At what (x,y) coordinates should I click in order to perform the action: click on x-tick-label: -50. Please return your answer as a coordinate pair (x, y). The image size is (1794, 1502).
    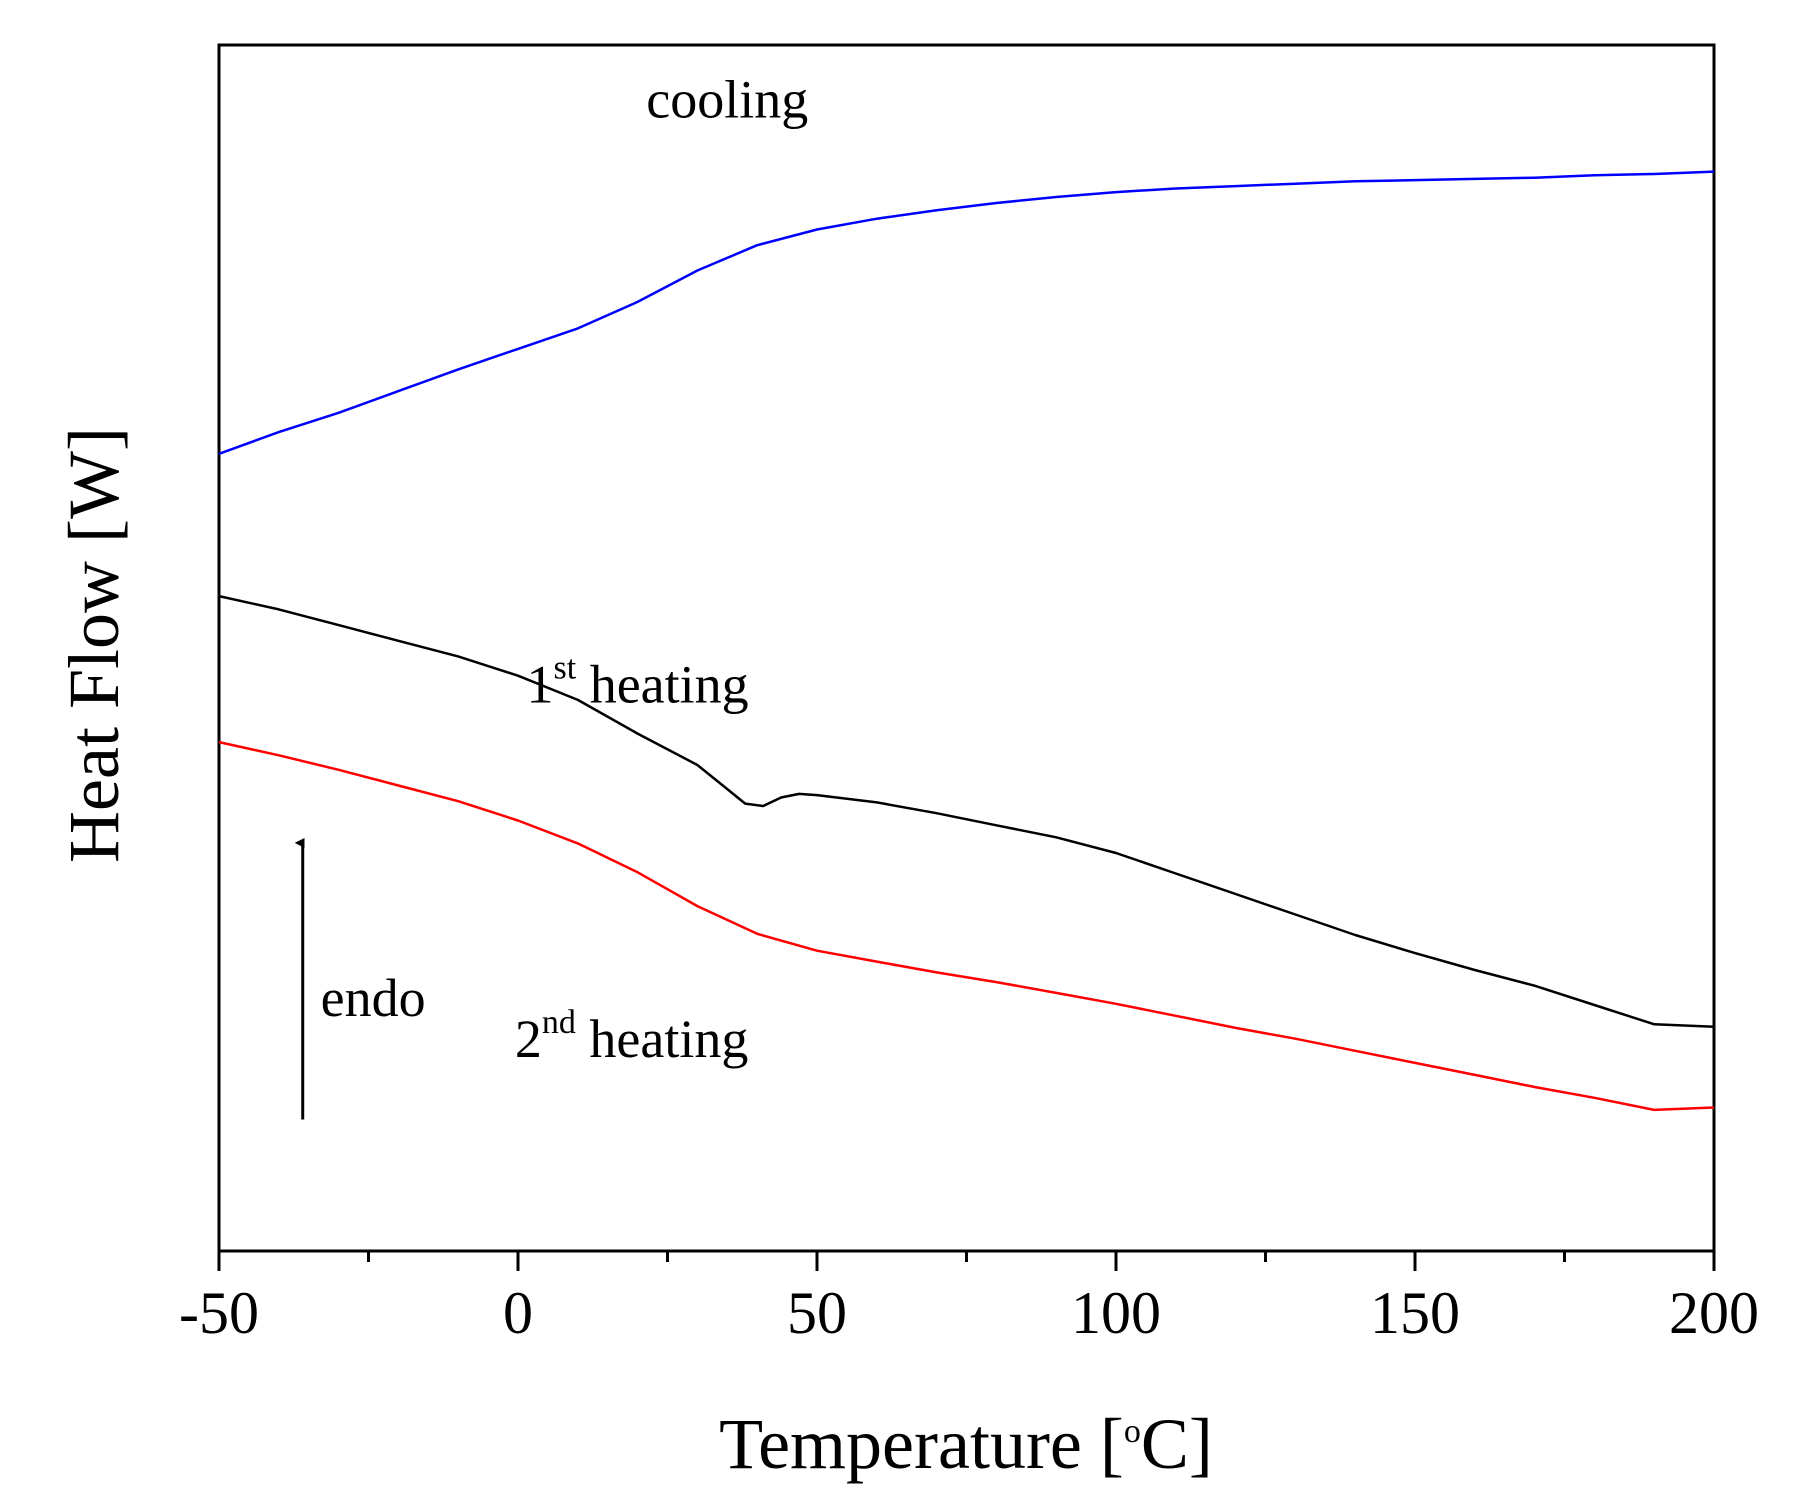
    Looking at the image, I should click on (219, 1313).